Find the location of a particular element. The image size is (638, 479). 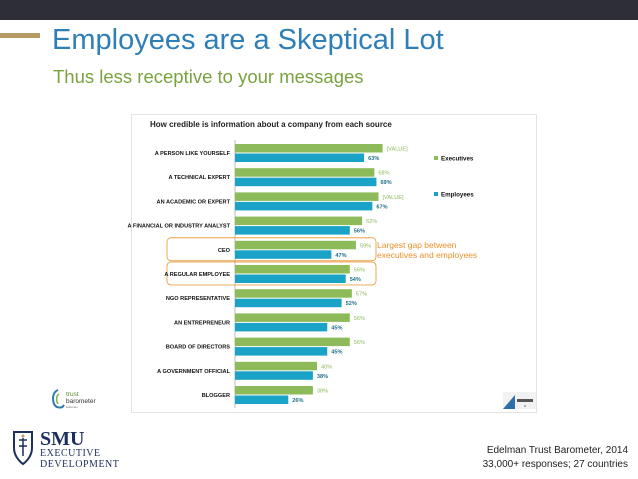

category-label: BOARD OF DIRECTORS is located at coordinates (198, 348).